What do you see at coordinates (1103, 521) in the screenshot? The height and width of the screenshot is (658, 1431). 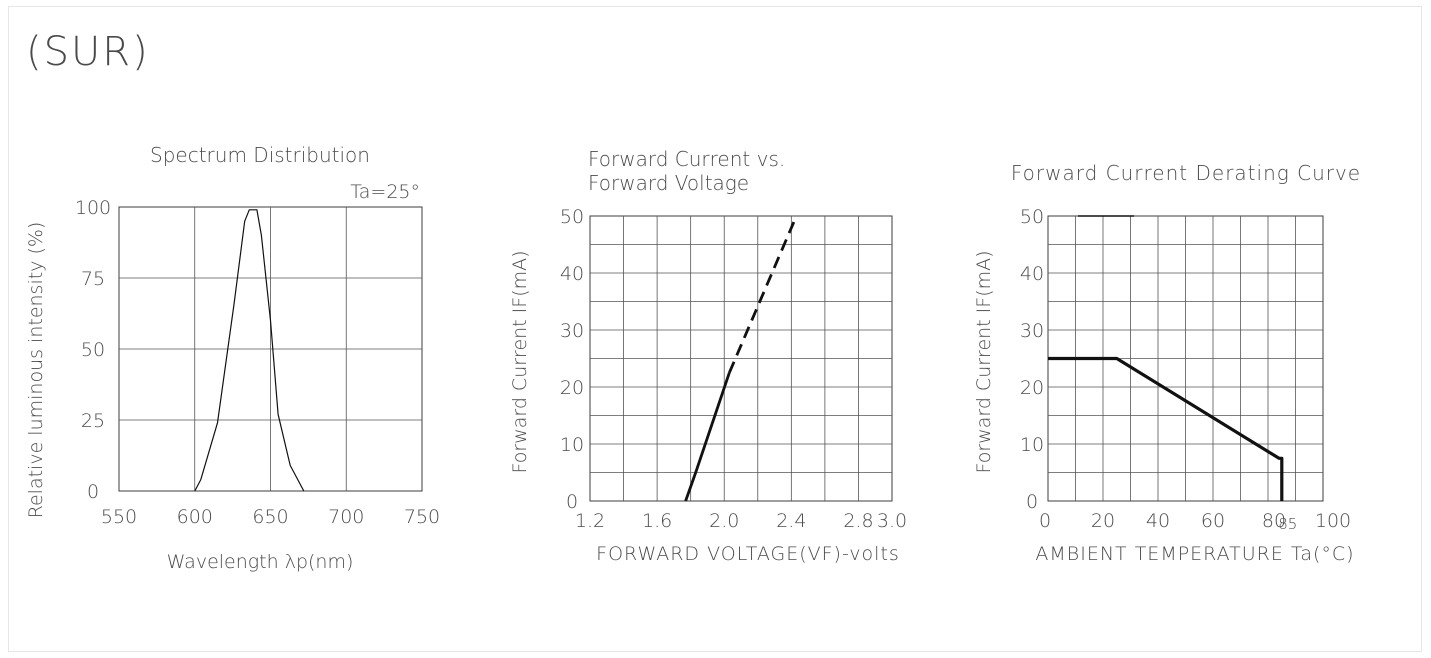 I see `derating-x-tick-label: 20` at bounding box center [1103, 521].